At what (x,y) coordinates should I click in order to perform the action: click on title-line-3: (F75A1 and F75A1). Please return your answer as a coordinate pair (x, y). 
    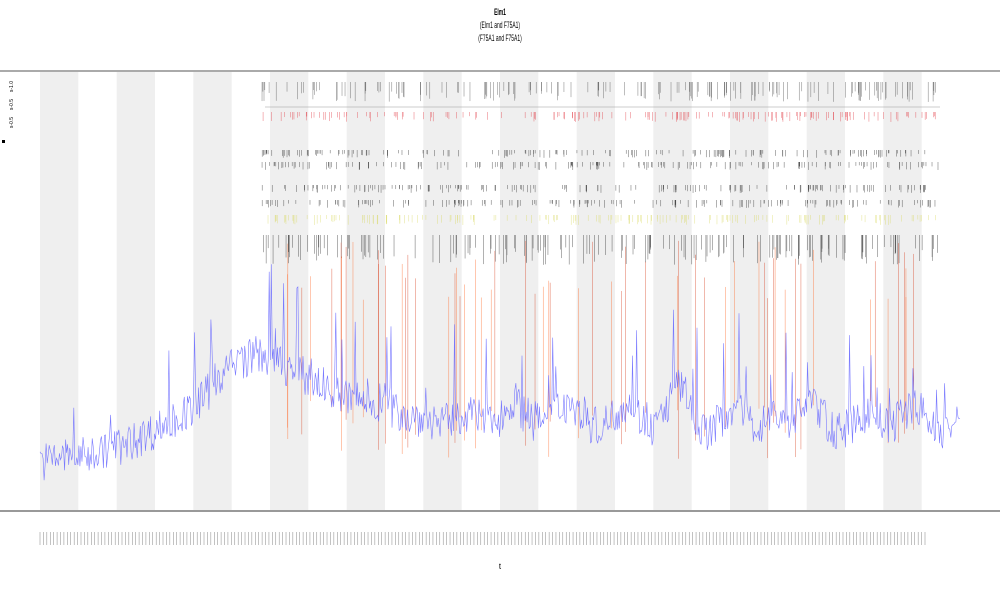
    Looking at the image, I should click on (500, 38).